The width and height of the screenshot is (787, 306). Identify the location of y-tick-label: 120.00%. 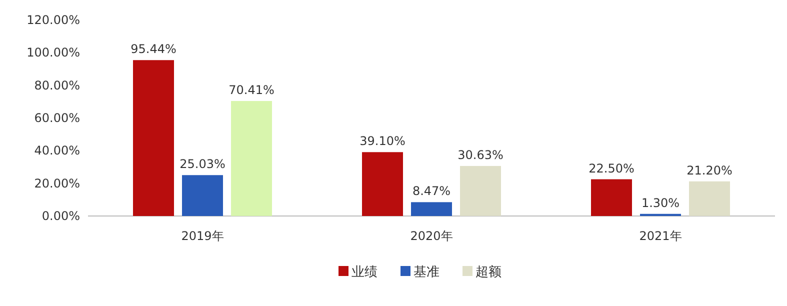
(53, 20).